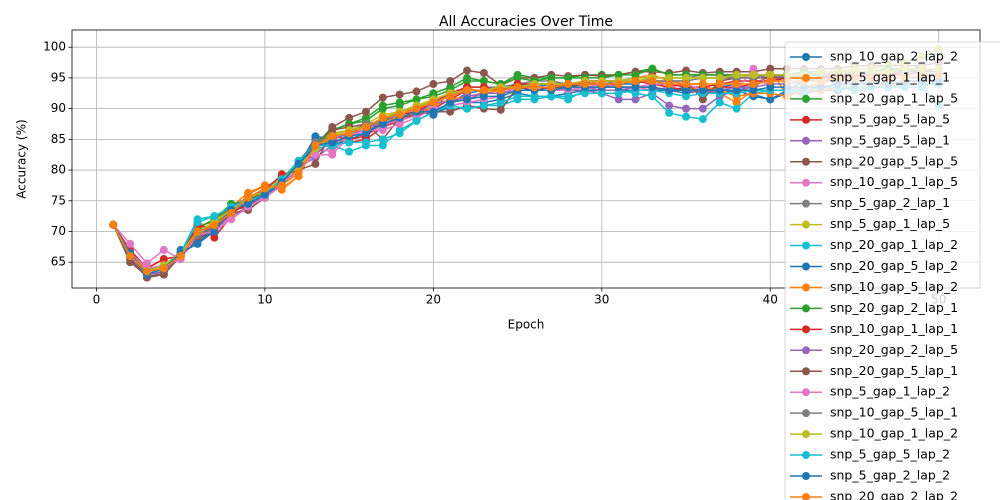 The image size is (1000, 500). What do you see at coordinates (894, 494) in the screenshot?
I see `legend-label: snp_20_gap_2_lap_2` at bounding box center [894, 494].